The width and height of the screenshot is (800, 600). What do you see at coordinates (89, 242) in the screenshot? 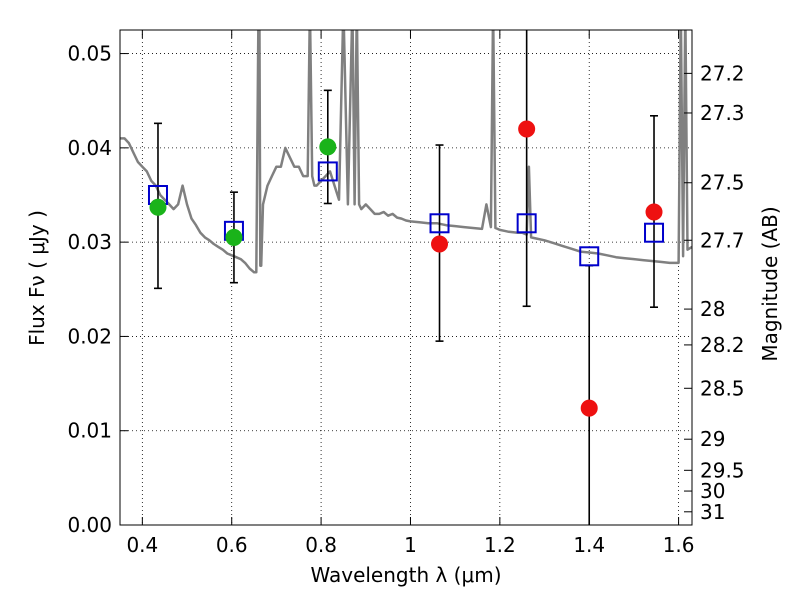
I see `y-tick-label: 0.03` at bounding box center [89, 242].